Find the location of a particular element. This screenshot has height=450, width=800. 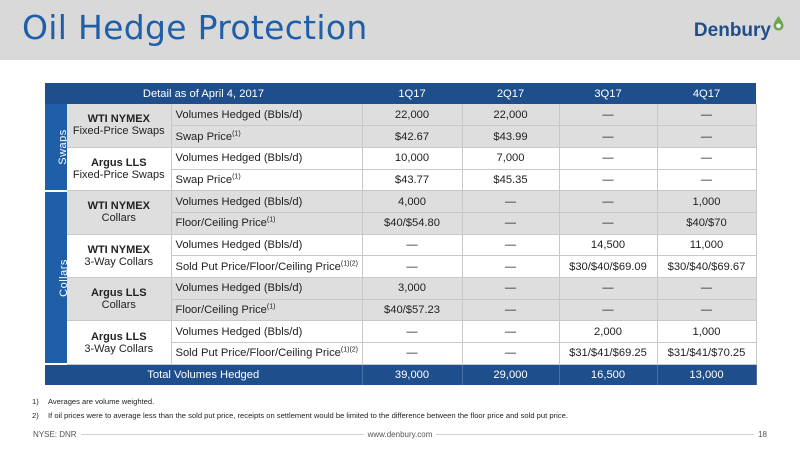

header-1q17: 1Q17 is located at coordinates (412, 93).